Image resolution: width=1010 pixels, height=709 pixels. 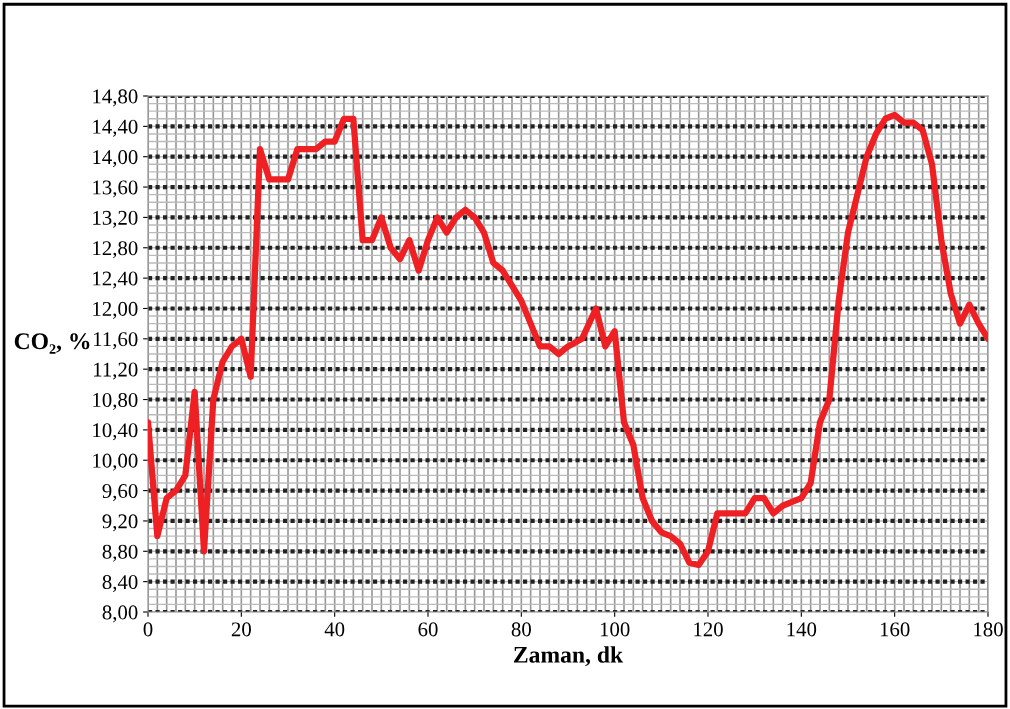 What do you see at coordinates (115, 219) in the screenshot?
I see `y-tick-label: 13,20` at bounding box center [115, 219].